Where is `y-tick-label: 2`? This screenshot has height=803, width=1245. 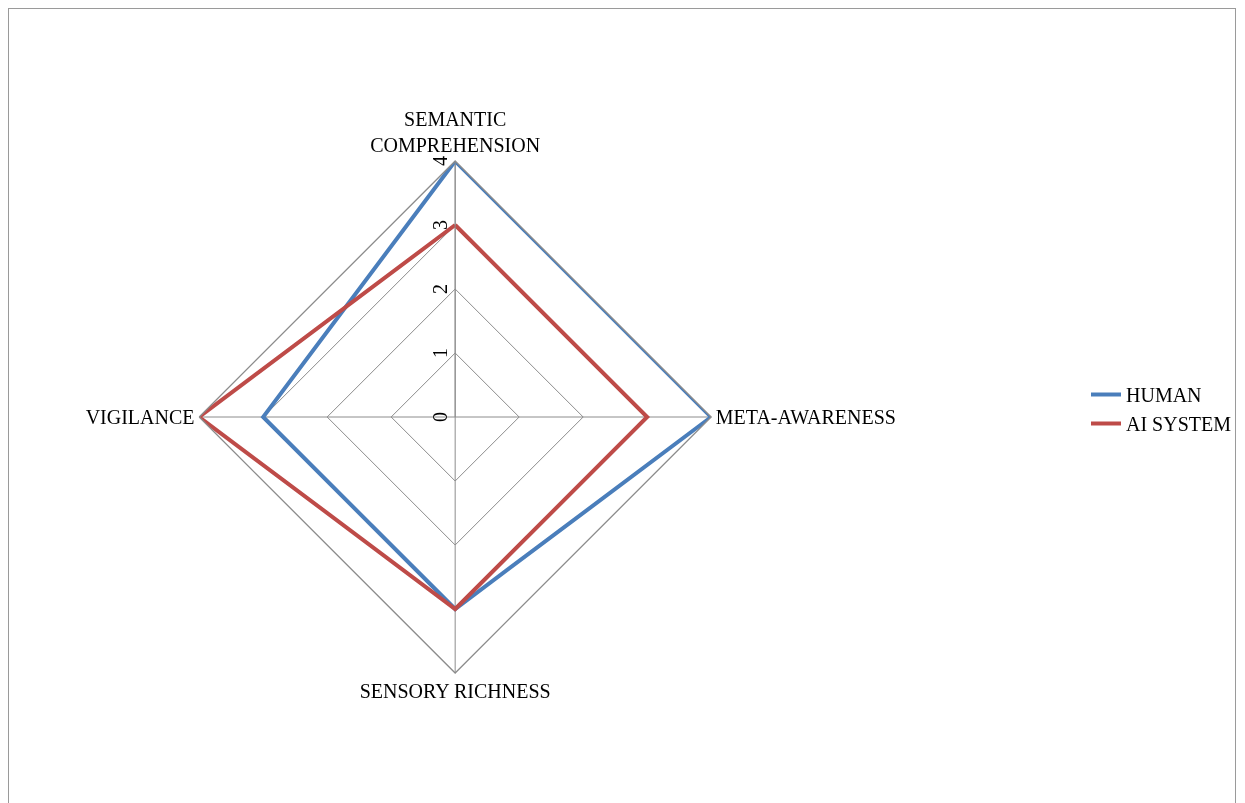
y-tick-label: 2 is located at coordinates (439, 289).